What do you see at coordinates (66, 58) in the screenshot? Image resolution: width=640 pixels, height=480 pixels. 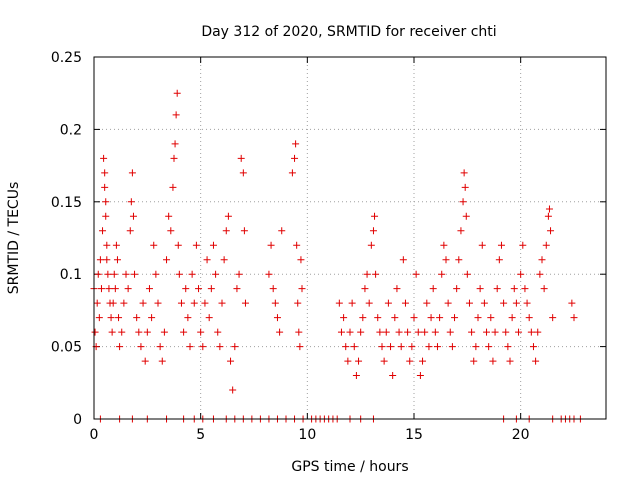 I see `y-tick-label: 0.25` at bounding box center [66, 58].